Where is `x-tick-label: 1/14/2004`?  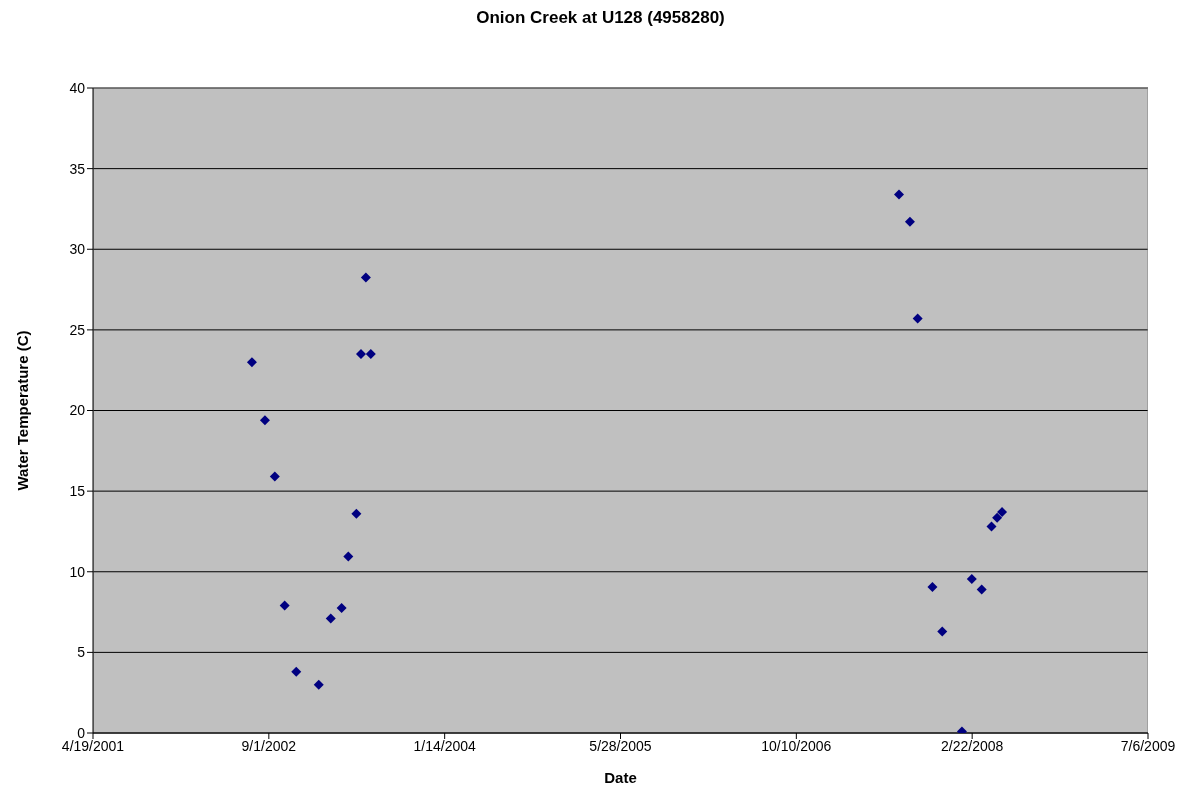 x-tick-label: 1/14/2004 is located at coordinates (445, 745).